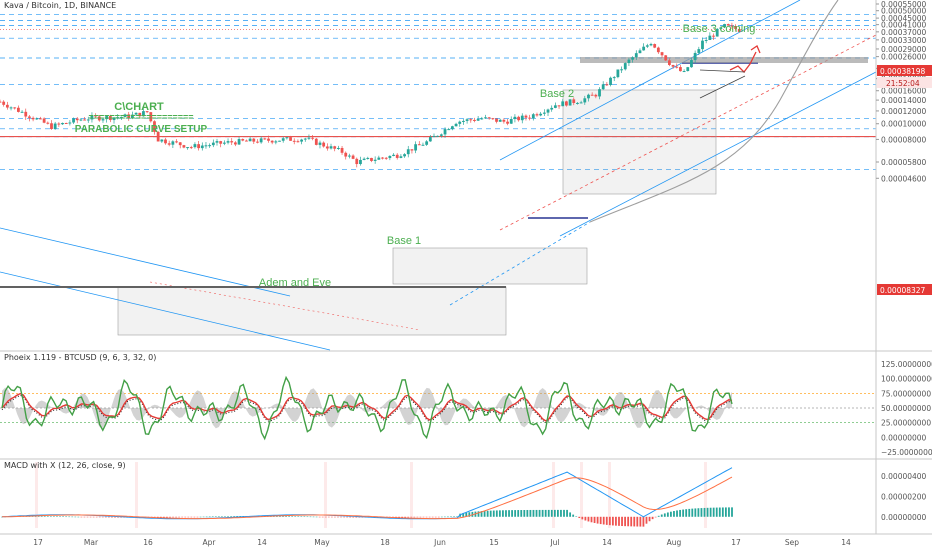  I want to click on macd-highlight, so click(325, 495).